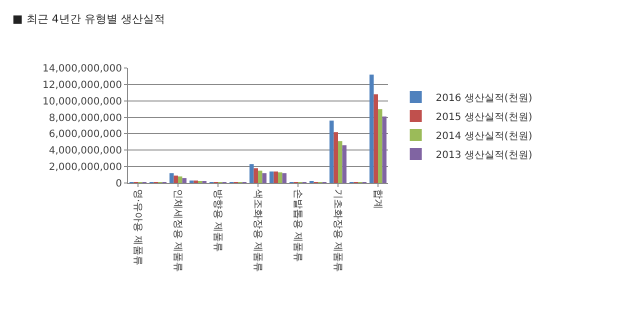 The height and width of the screenshot is (325, 620). I want to click on x-tick-label: 손발톱용 제품류, so click(297, 225).